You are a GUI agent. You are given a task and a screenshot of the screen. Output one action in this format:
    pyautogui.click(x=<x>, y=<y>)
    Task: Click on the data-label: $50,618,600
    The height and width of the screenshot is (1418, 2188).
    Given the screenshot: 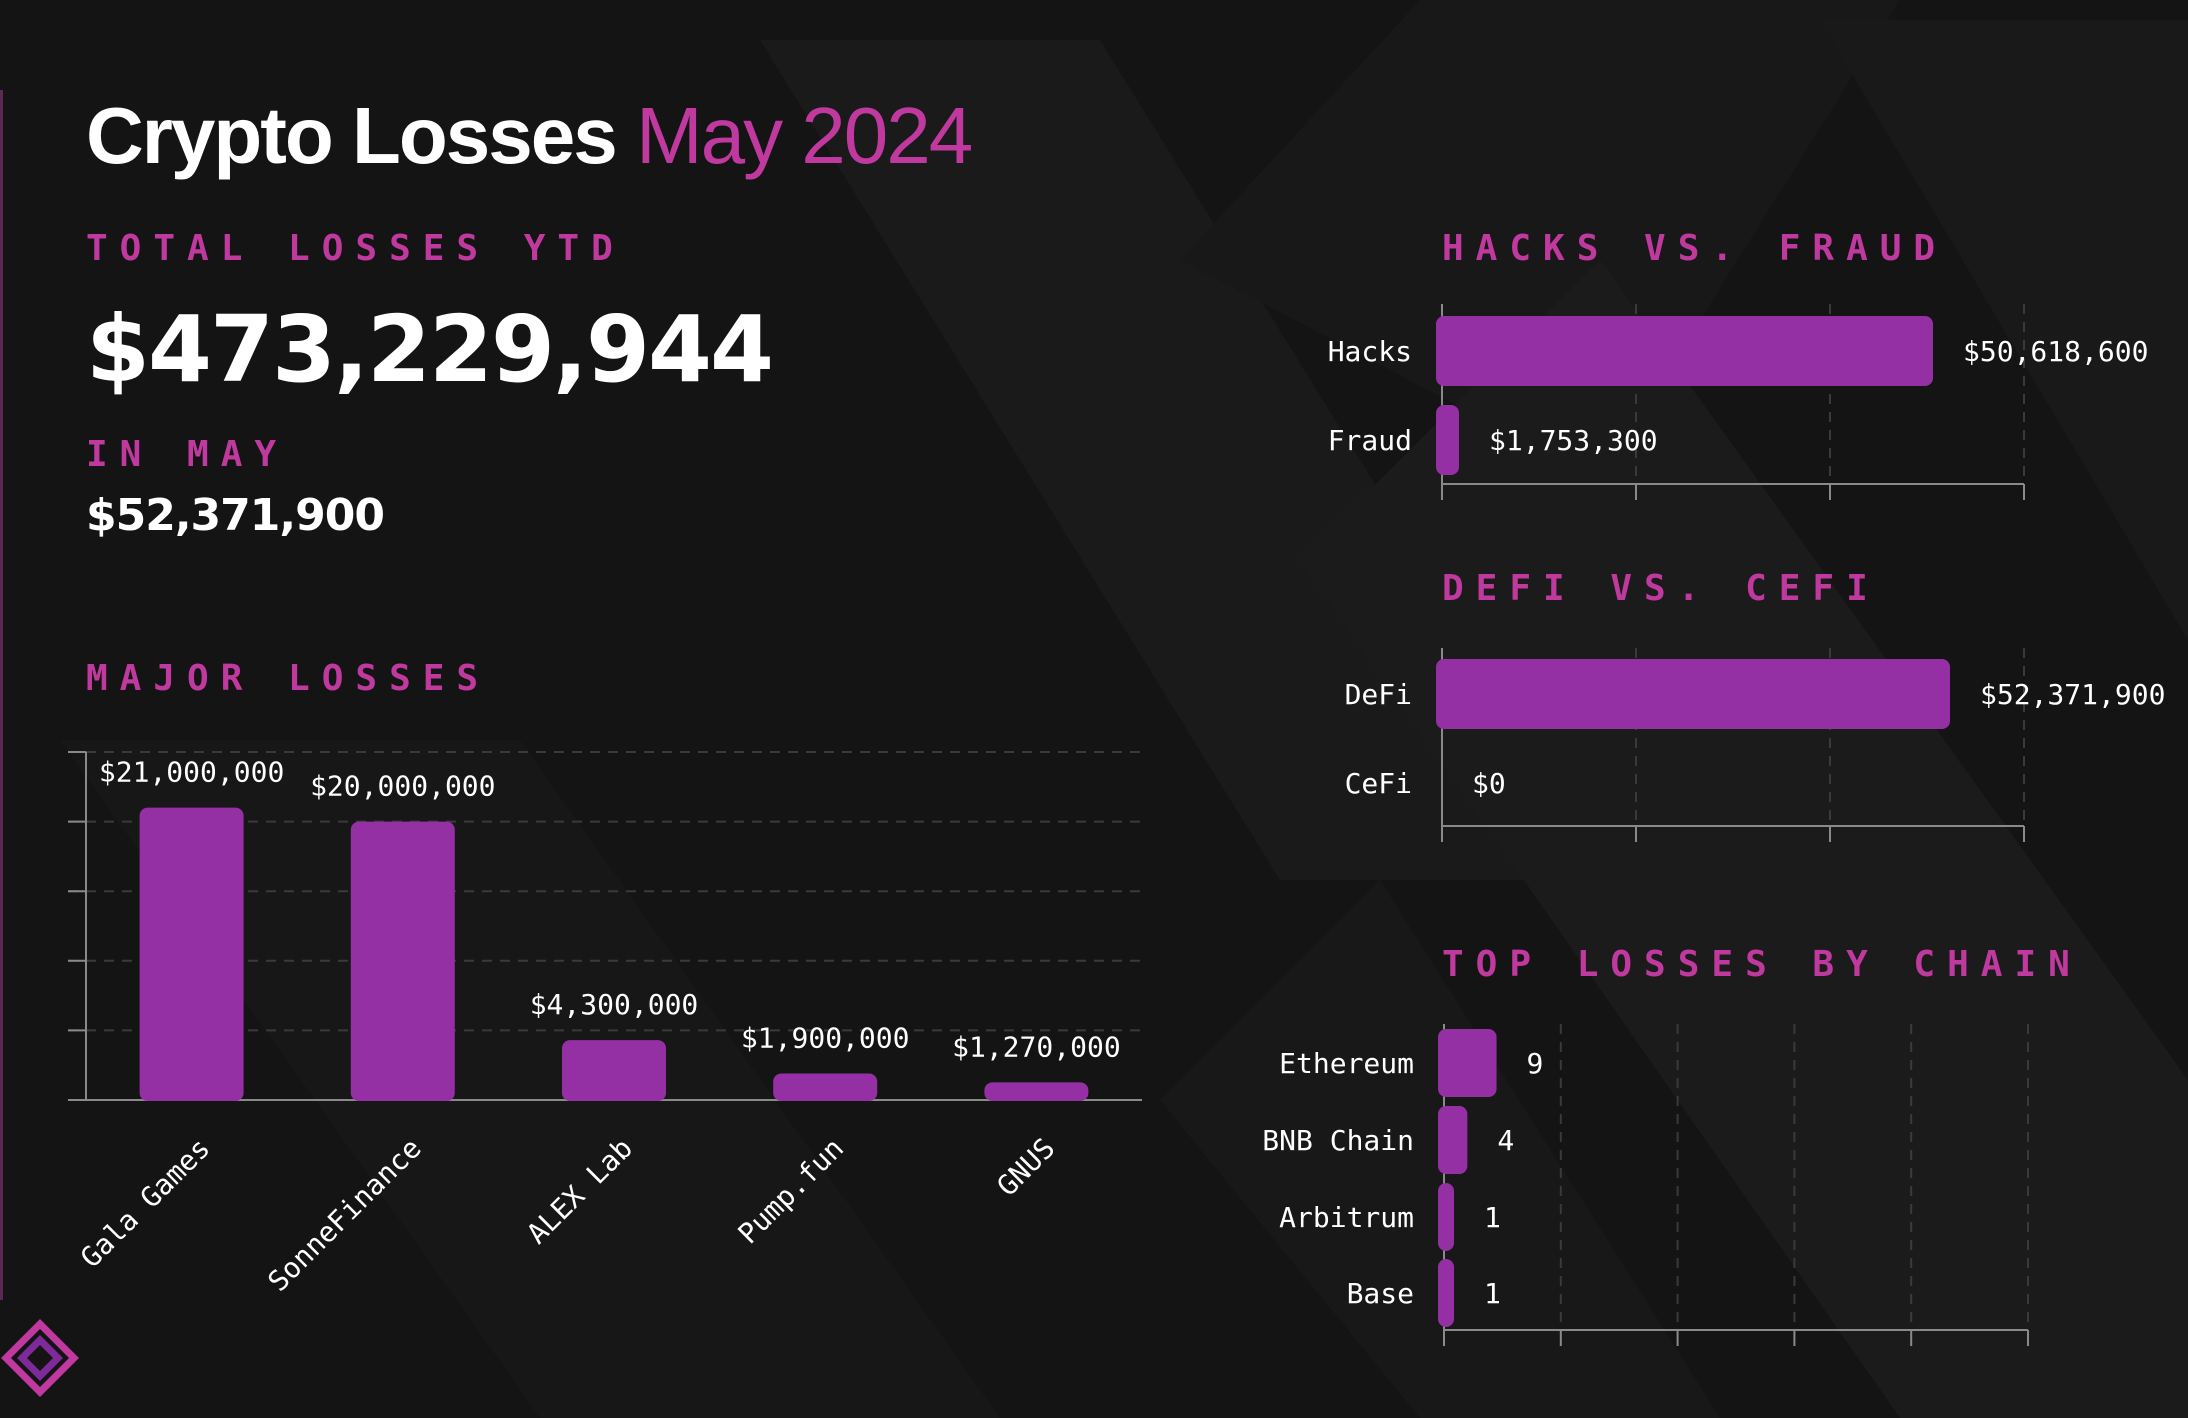 What is the action you would take?
    pyautogui.click(x=2055, y=351)
    